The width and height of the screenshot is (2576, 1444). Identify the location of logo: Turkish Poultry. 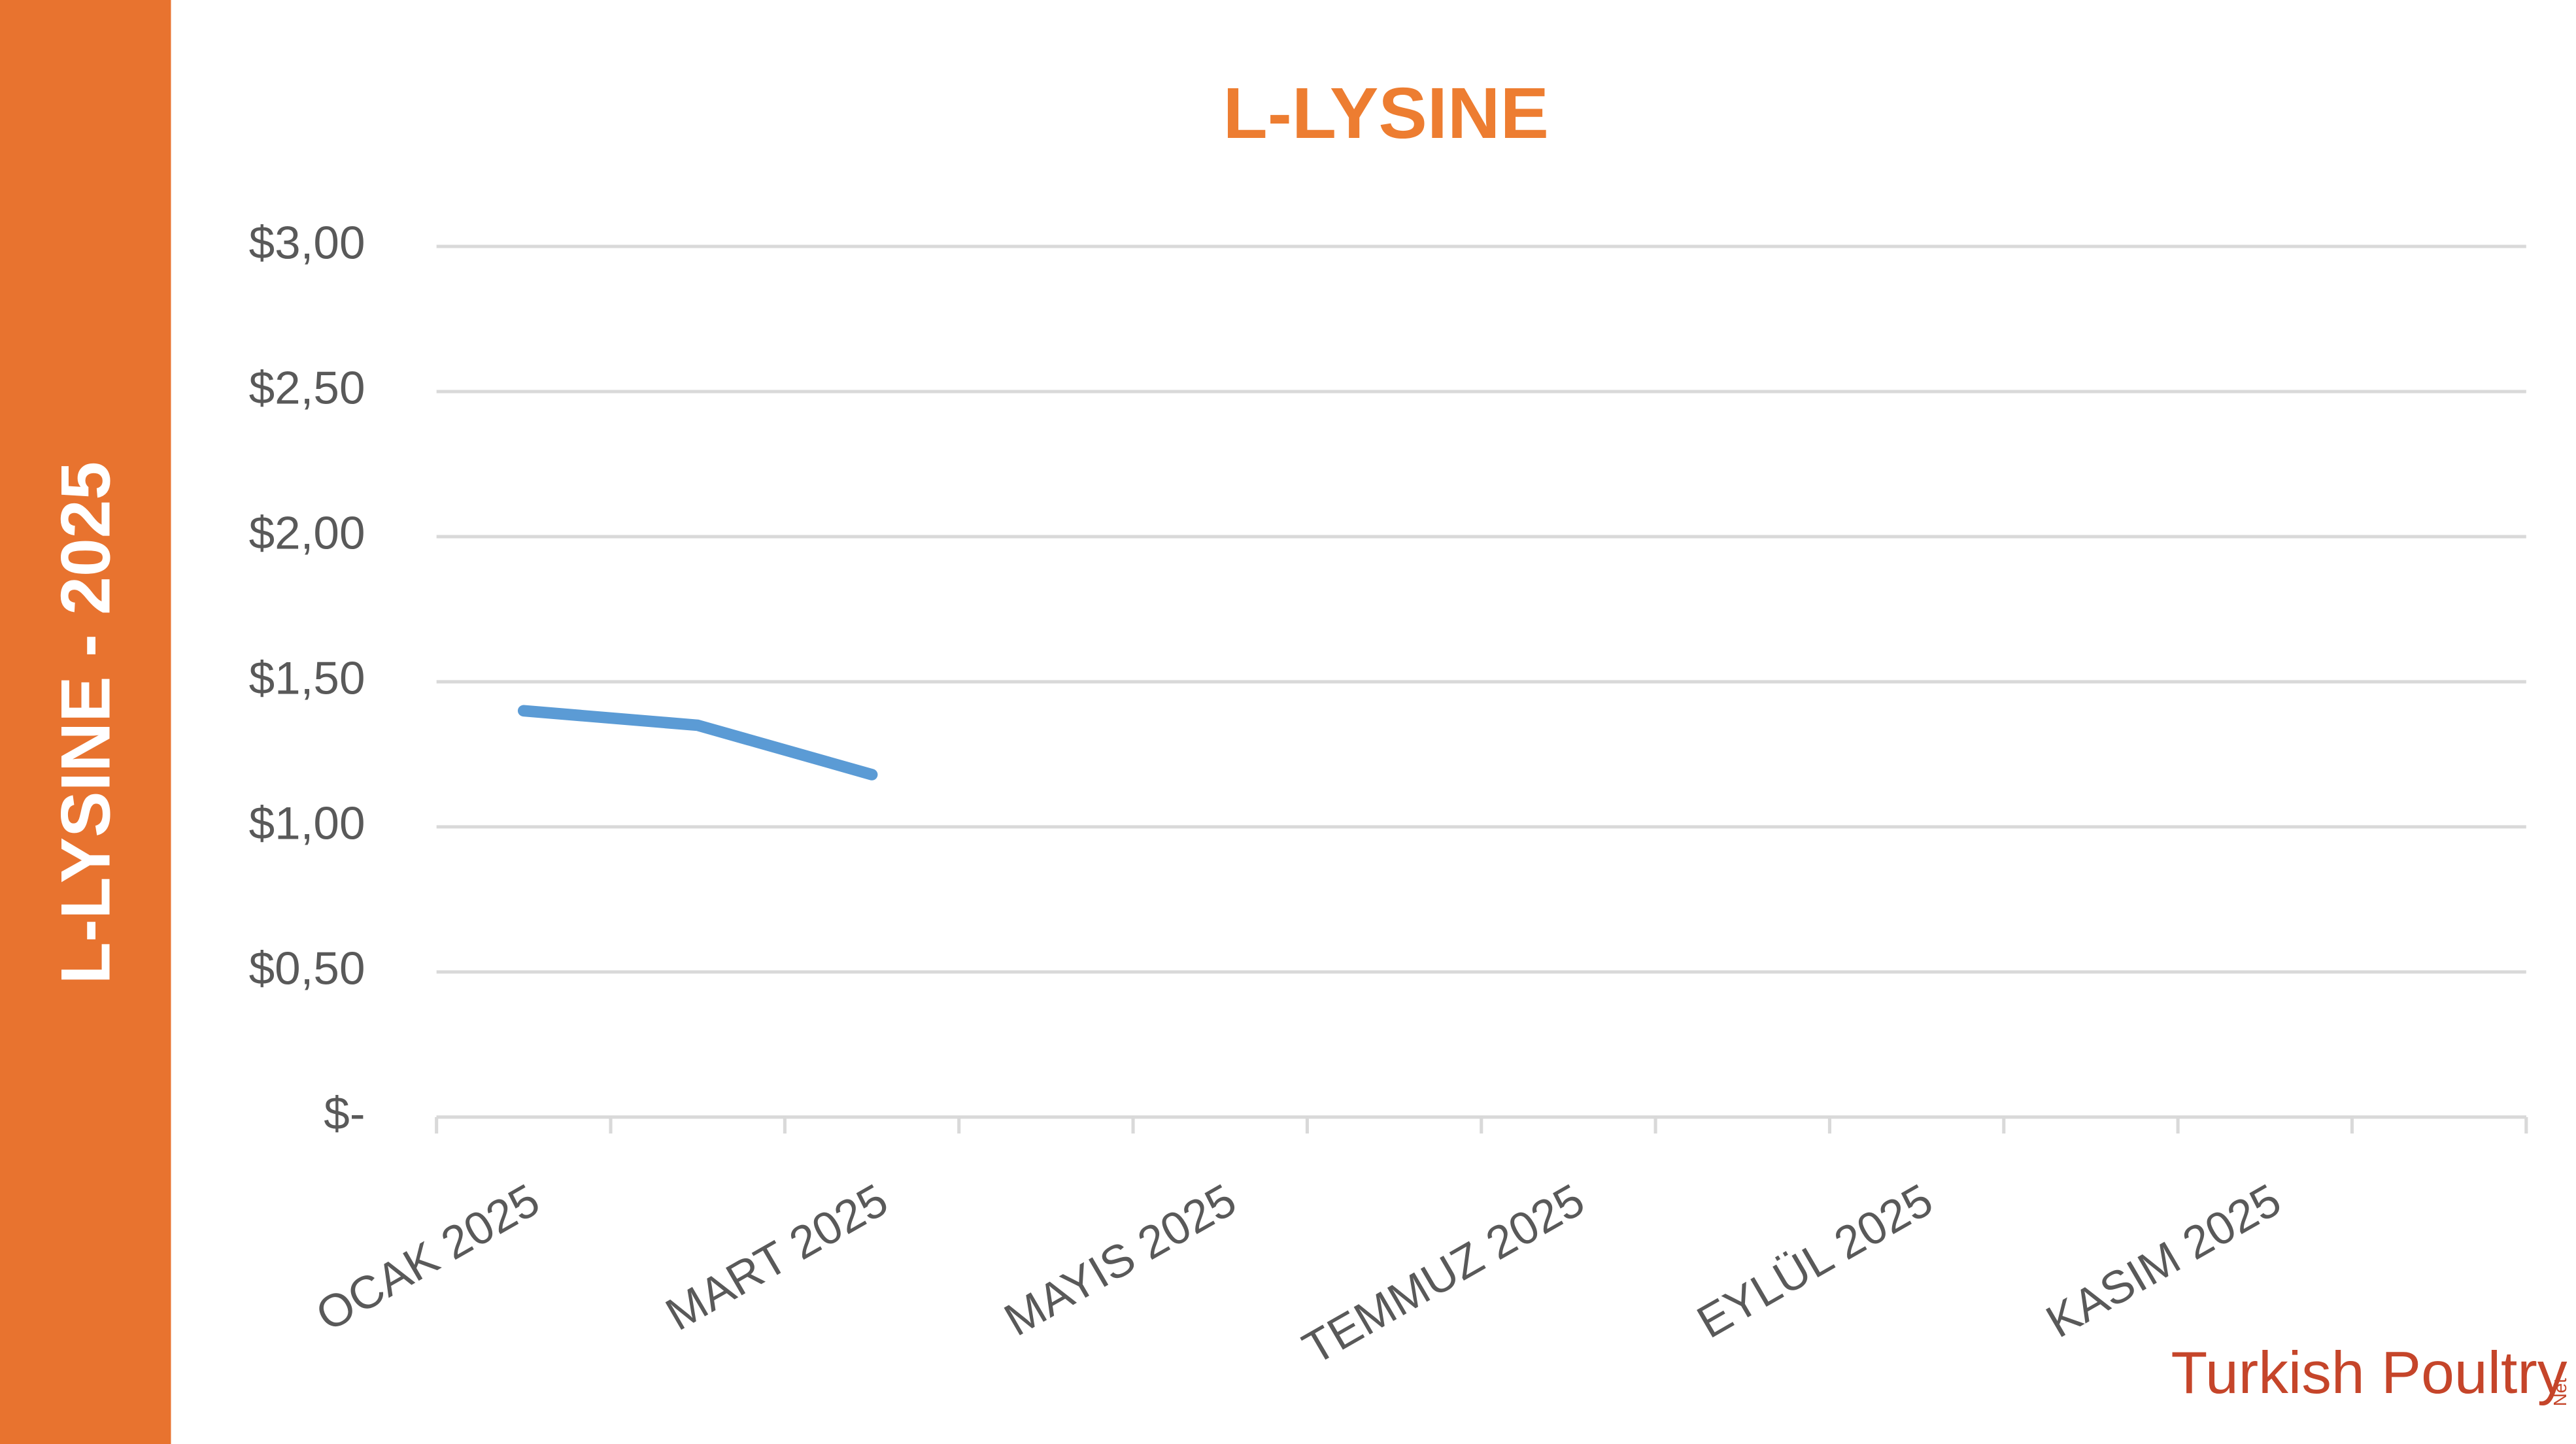
(2369, 1373).